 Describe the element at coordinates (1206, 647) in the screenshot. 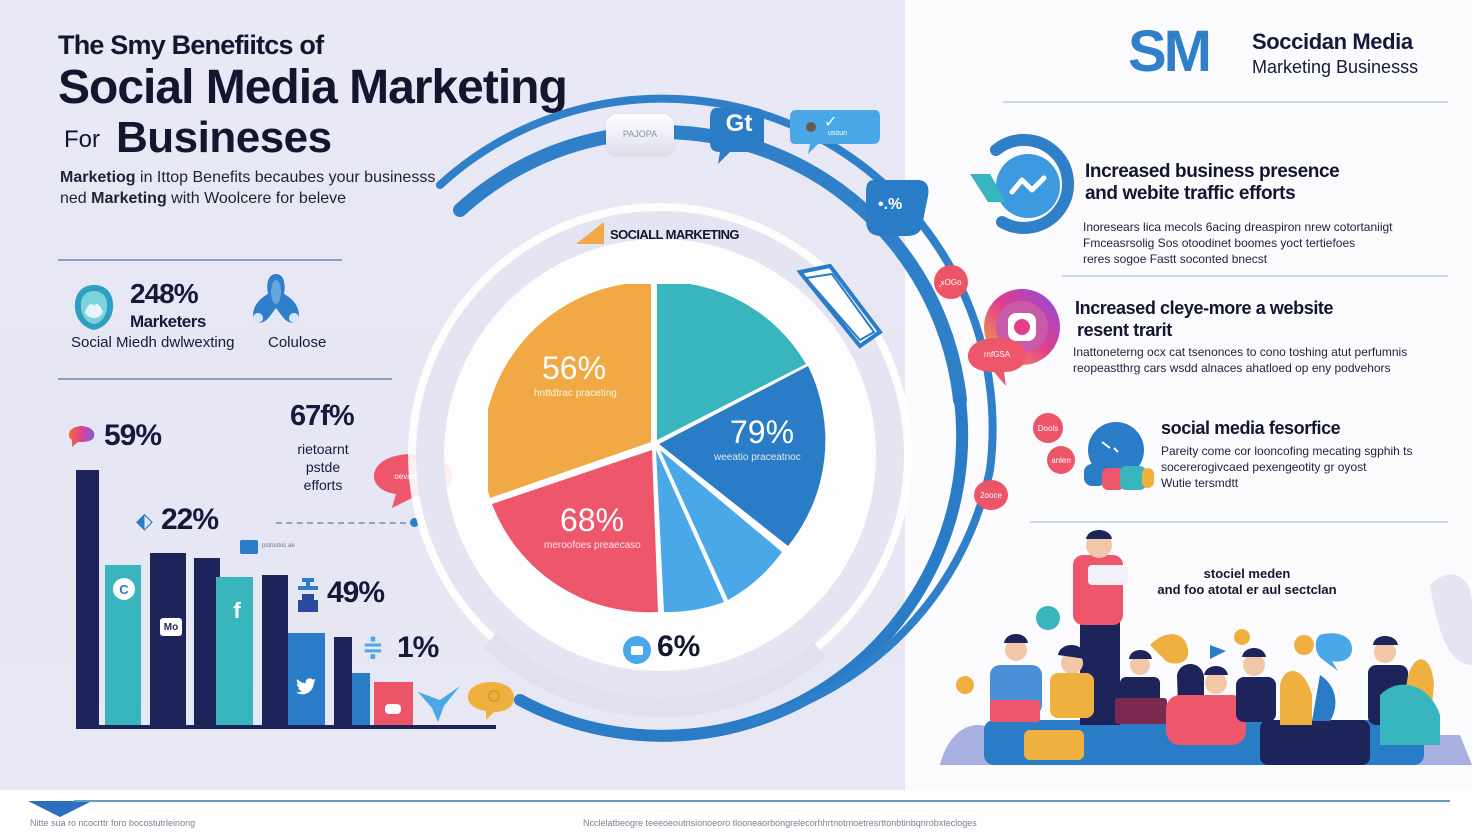

I see `people-illustration` at that location.